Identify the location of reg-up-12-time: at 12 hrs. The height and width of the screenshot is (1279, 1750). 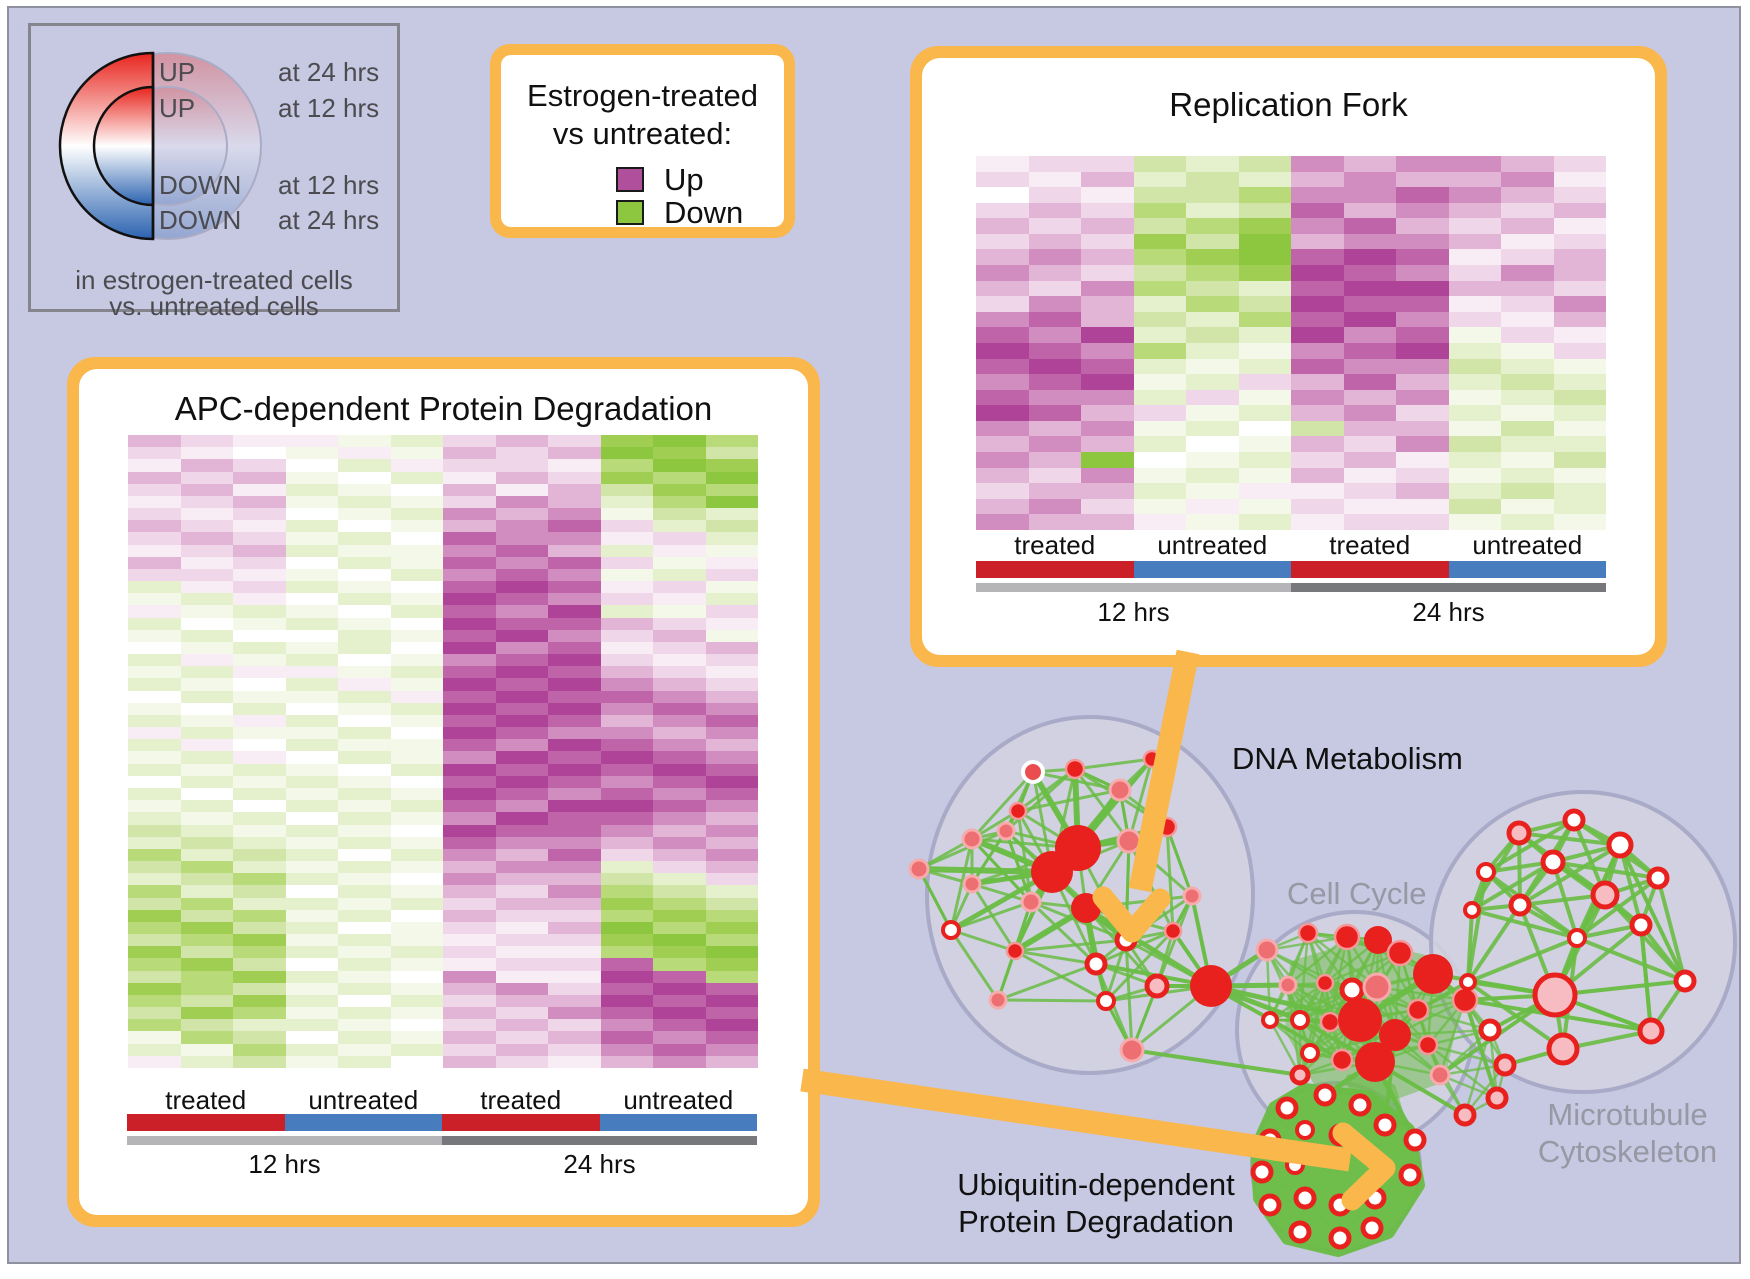
(329, 108).